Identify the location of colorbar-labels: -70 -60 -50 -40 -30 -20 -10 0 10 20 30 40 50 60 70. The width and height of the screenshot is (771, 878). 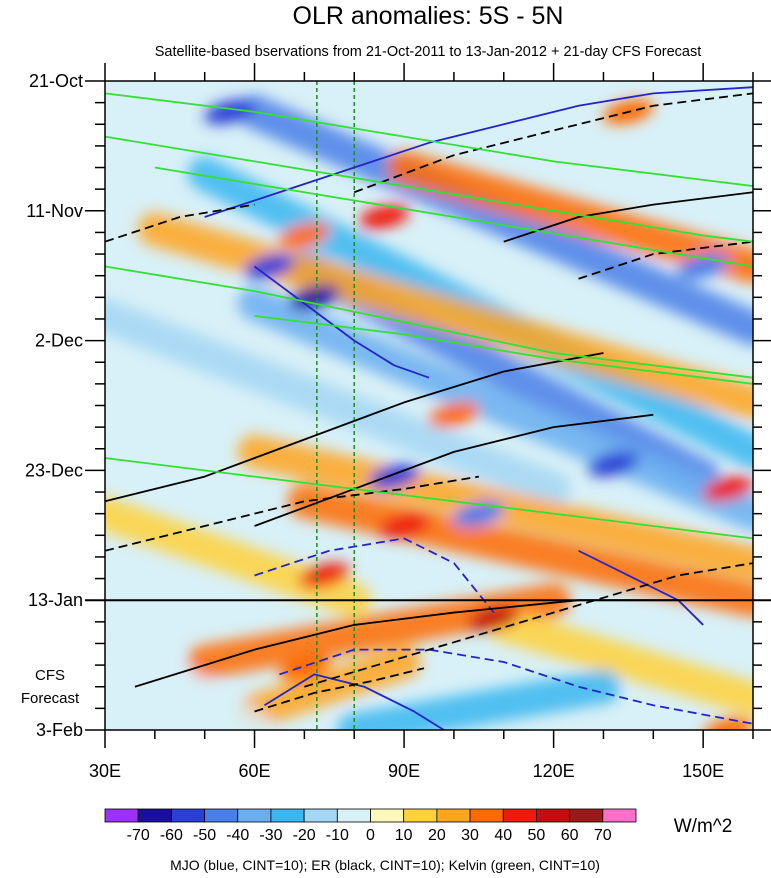
(369, 835).